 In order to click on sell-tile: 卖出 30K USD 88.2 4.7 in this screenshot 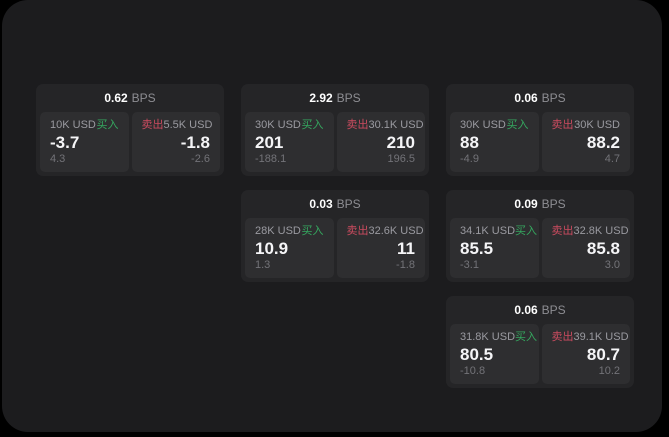, I will do `click(585, 142)`.